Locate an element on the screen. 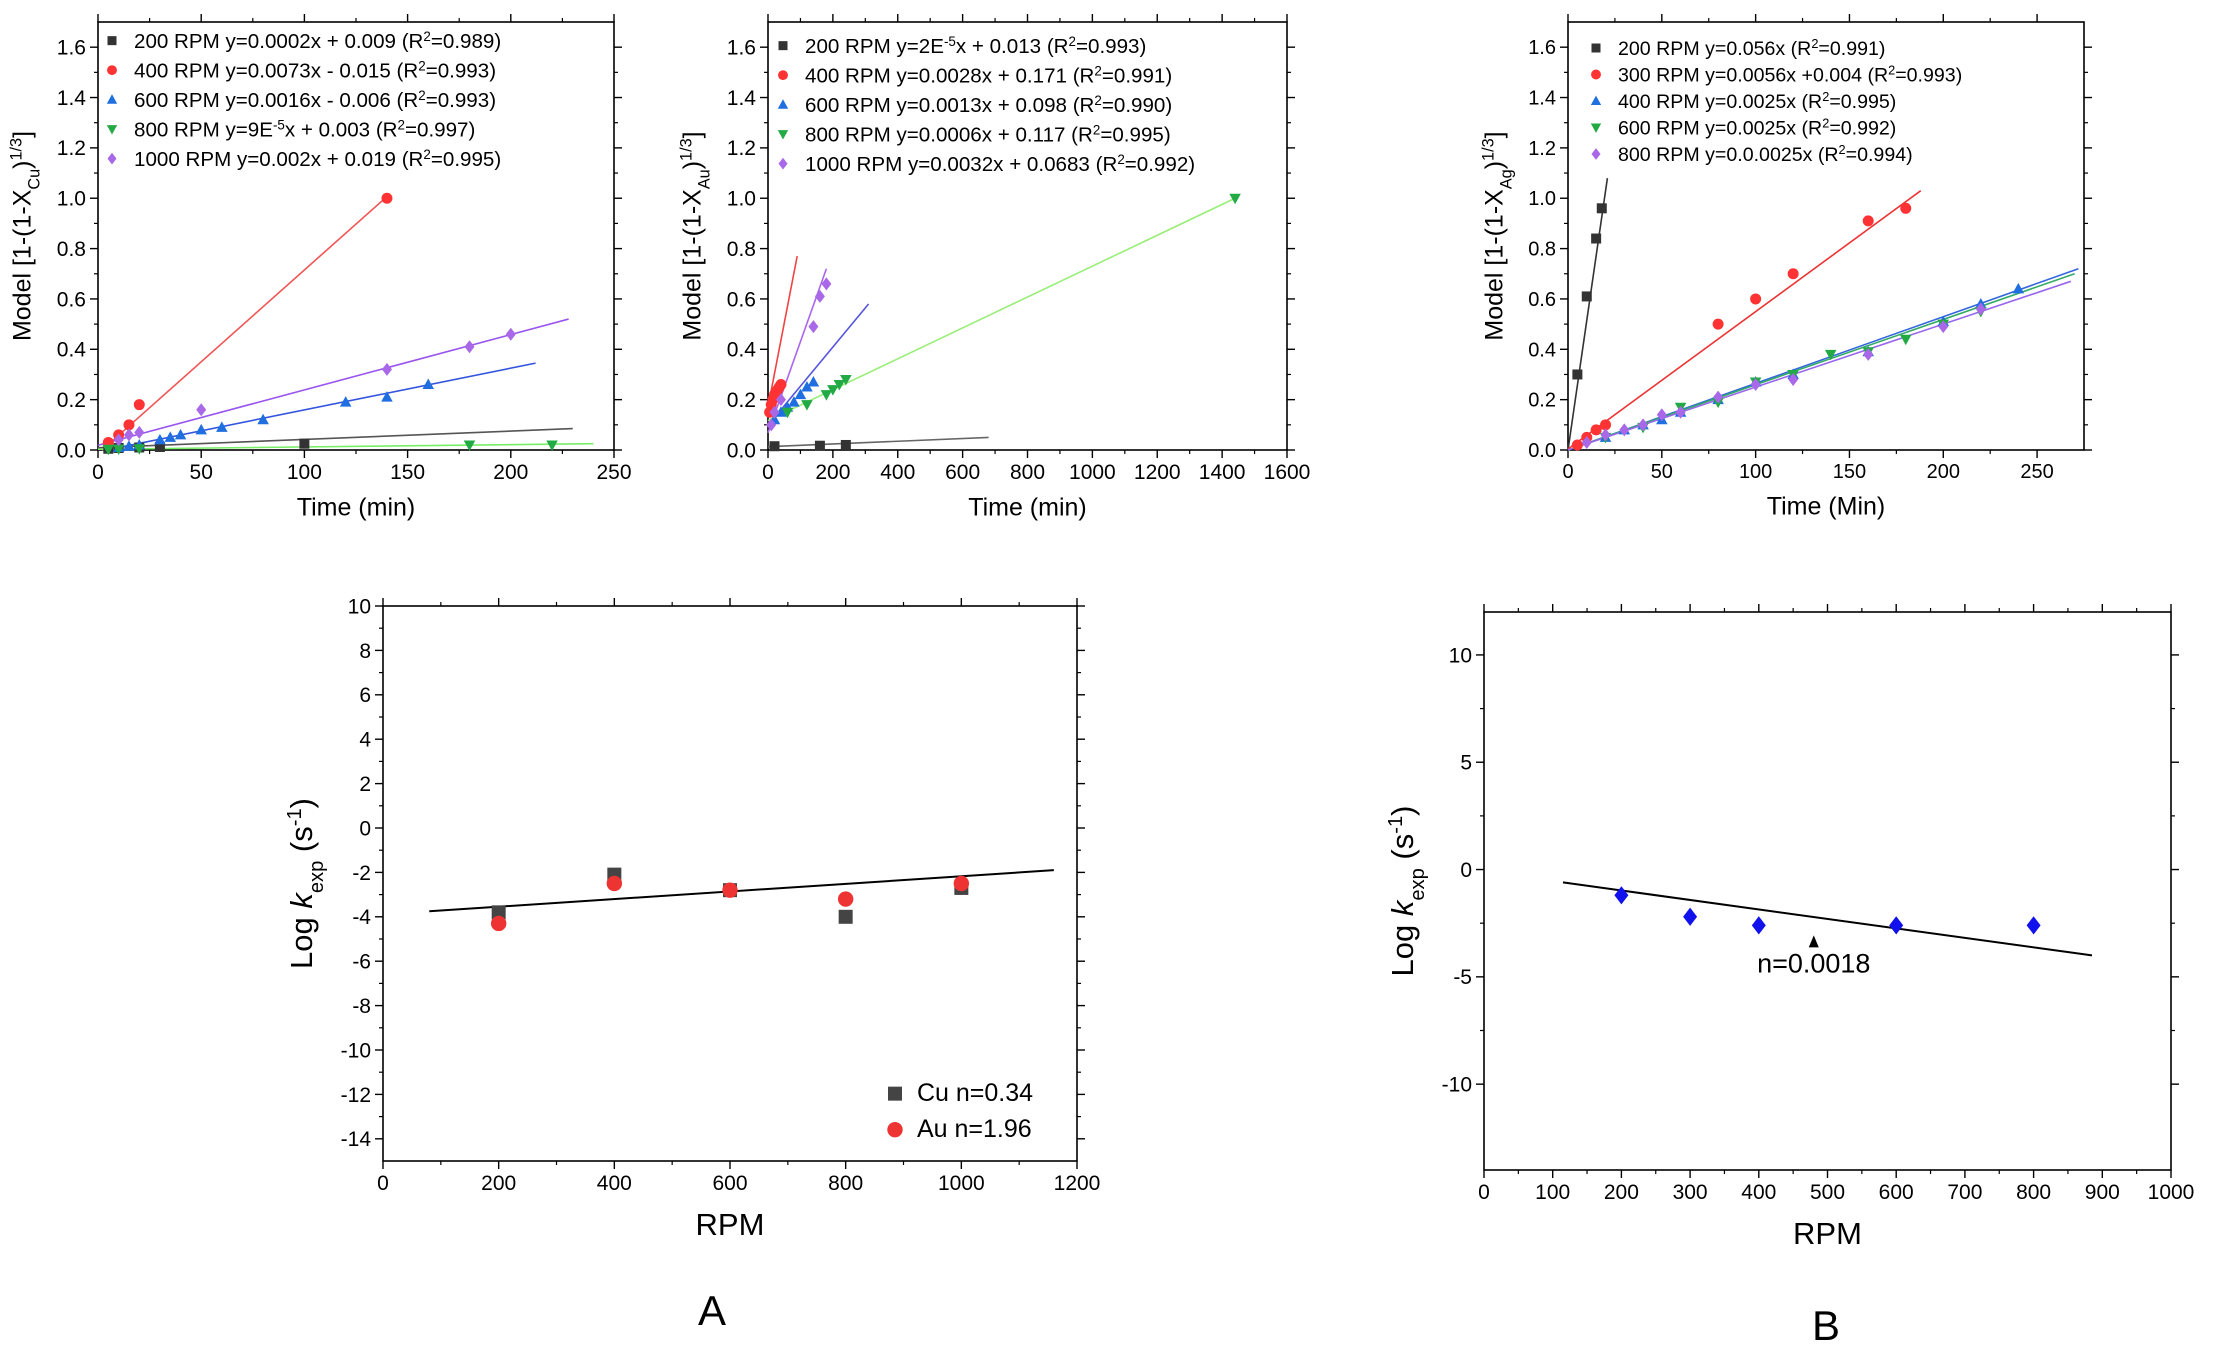 Image resolution: width=2214 pixels, height=1355 pixels. y-tick-label: -6 is located at coordinates (361, 962).